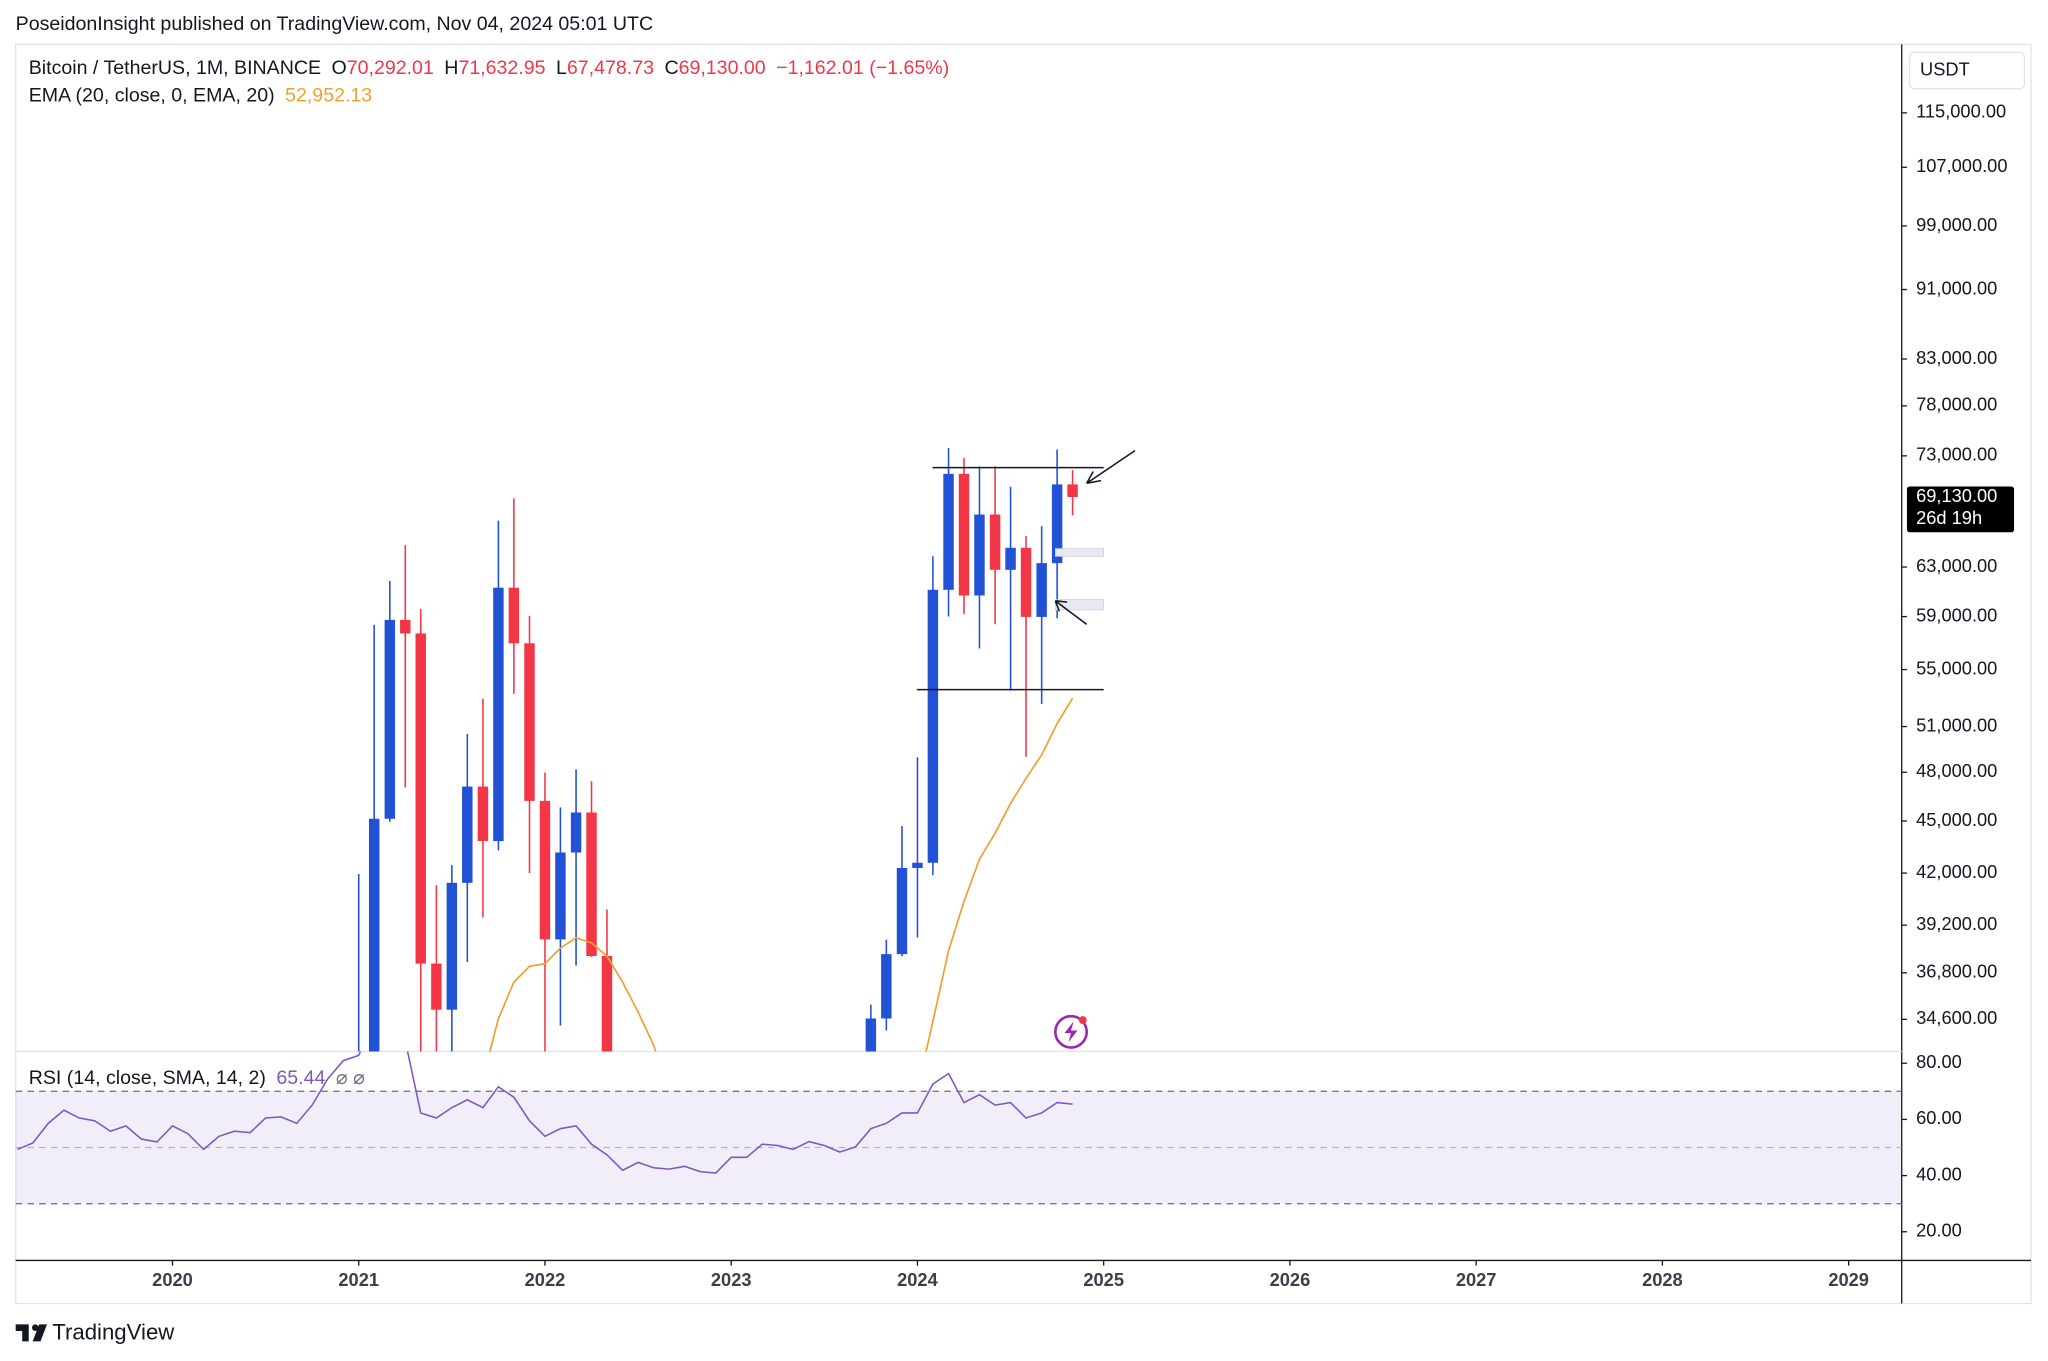  Describe the element at coordinates (1939, 1230) in the screenshot. I see `y-tick-label: 20.00` at that location.